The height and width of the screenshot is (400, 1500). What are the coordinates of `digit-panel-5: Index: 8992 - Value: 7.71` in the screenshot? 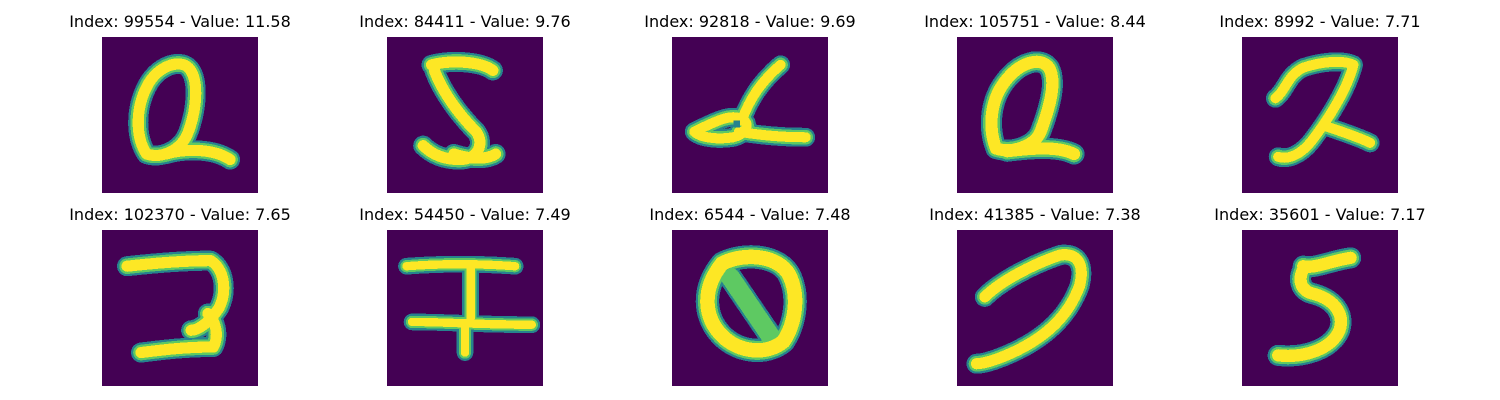 It's located at (1320, 107).